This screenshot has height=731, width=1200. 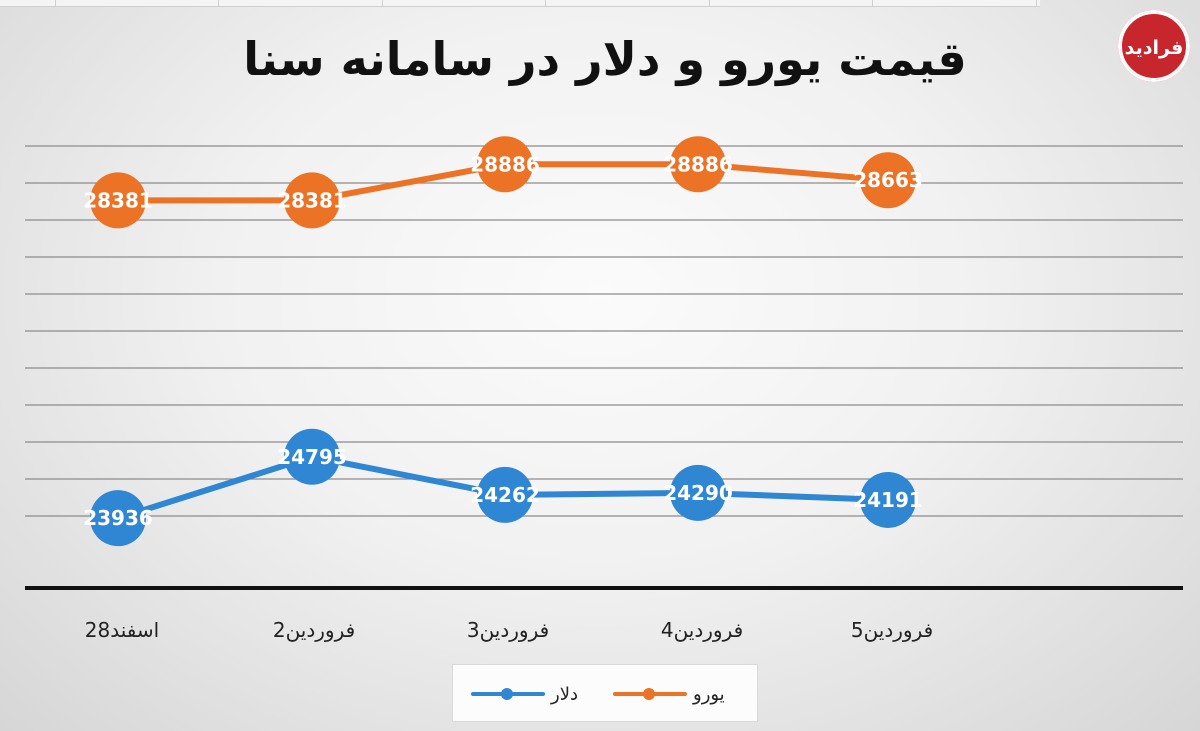 I want to click on x-tick-label: 2فروردین, so click(x=314, y=630).